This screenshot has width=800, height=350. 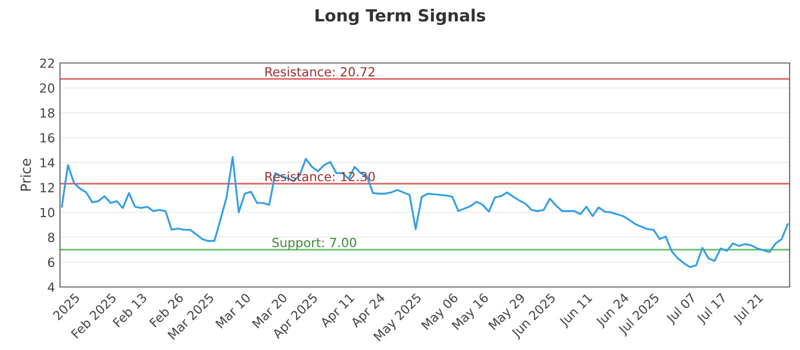 I want to click on y-tick-label: 16, so click(x=47, y=138).